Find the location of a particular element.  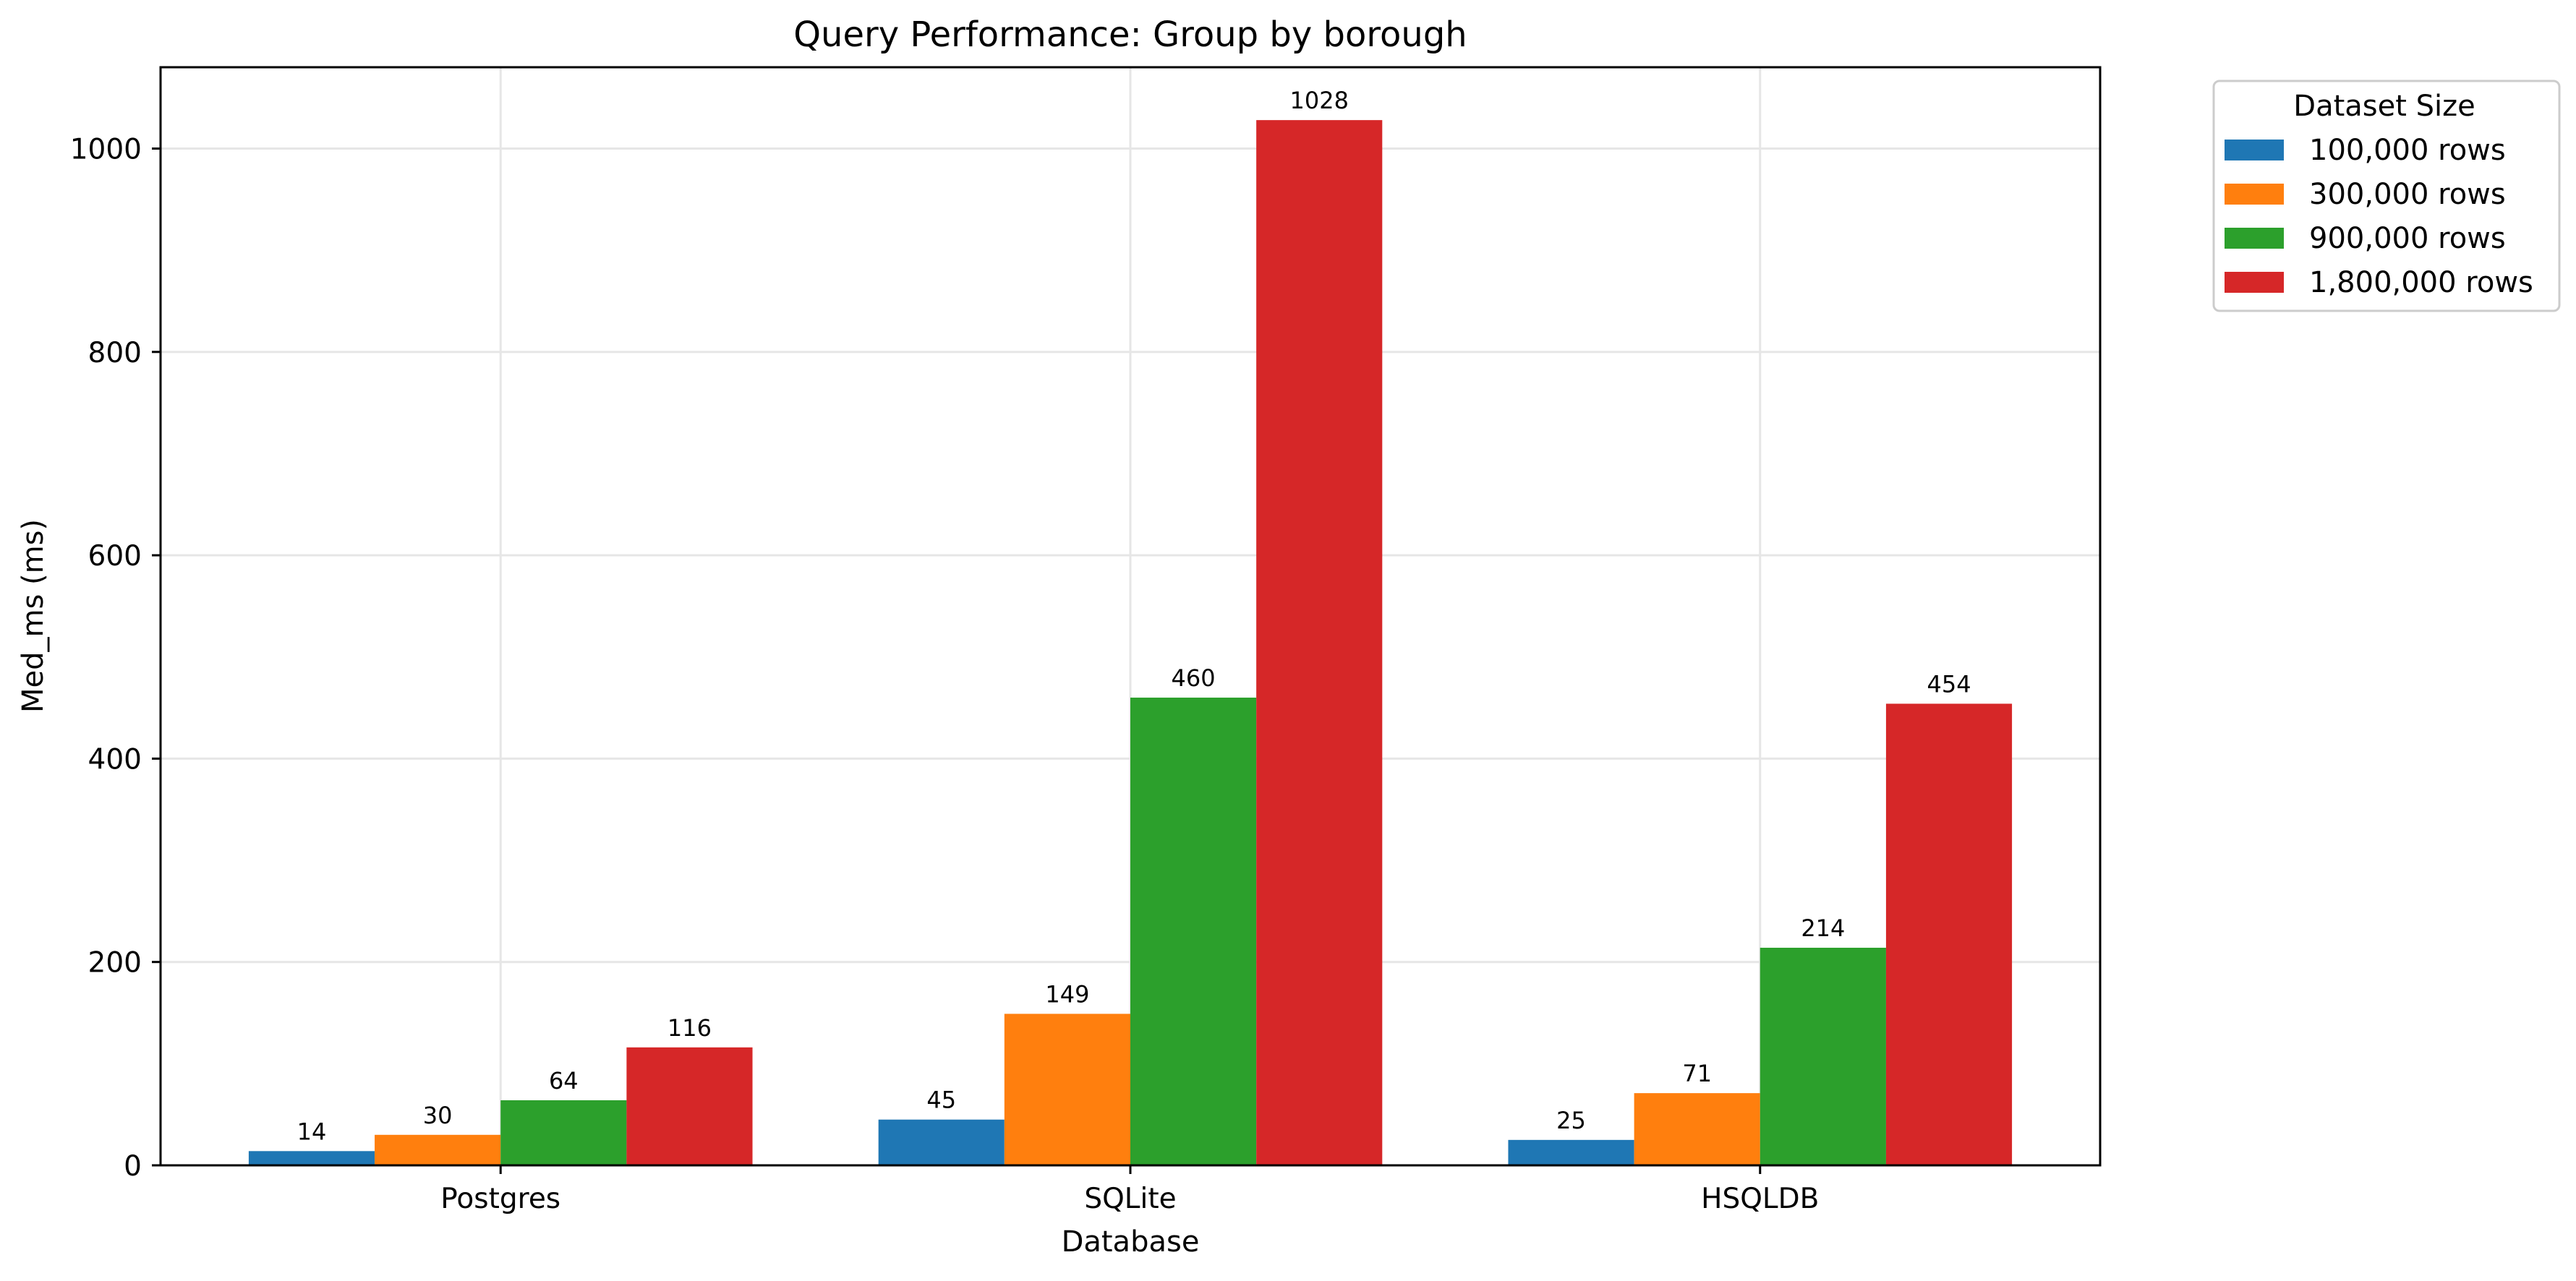

y-tick-label: 400 is located at coordinates (115, 759).